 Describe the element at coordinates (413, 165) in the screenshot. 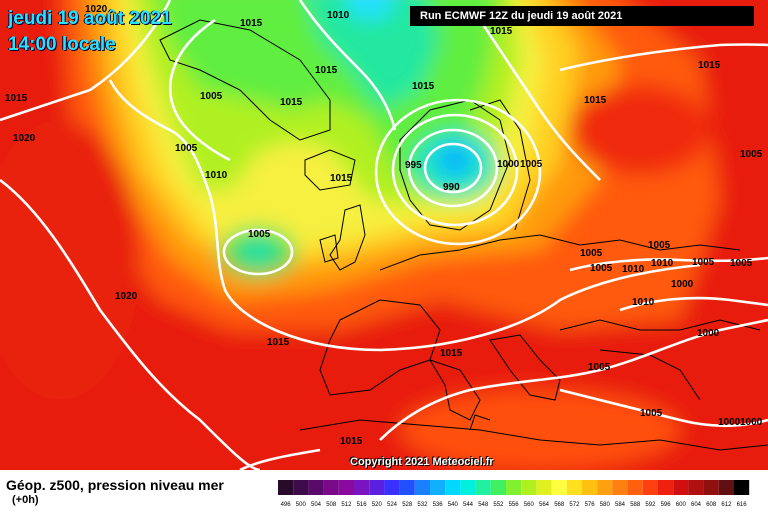

I see `isobar-label: 995` at that location.